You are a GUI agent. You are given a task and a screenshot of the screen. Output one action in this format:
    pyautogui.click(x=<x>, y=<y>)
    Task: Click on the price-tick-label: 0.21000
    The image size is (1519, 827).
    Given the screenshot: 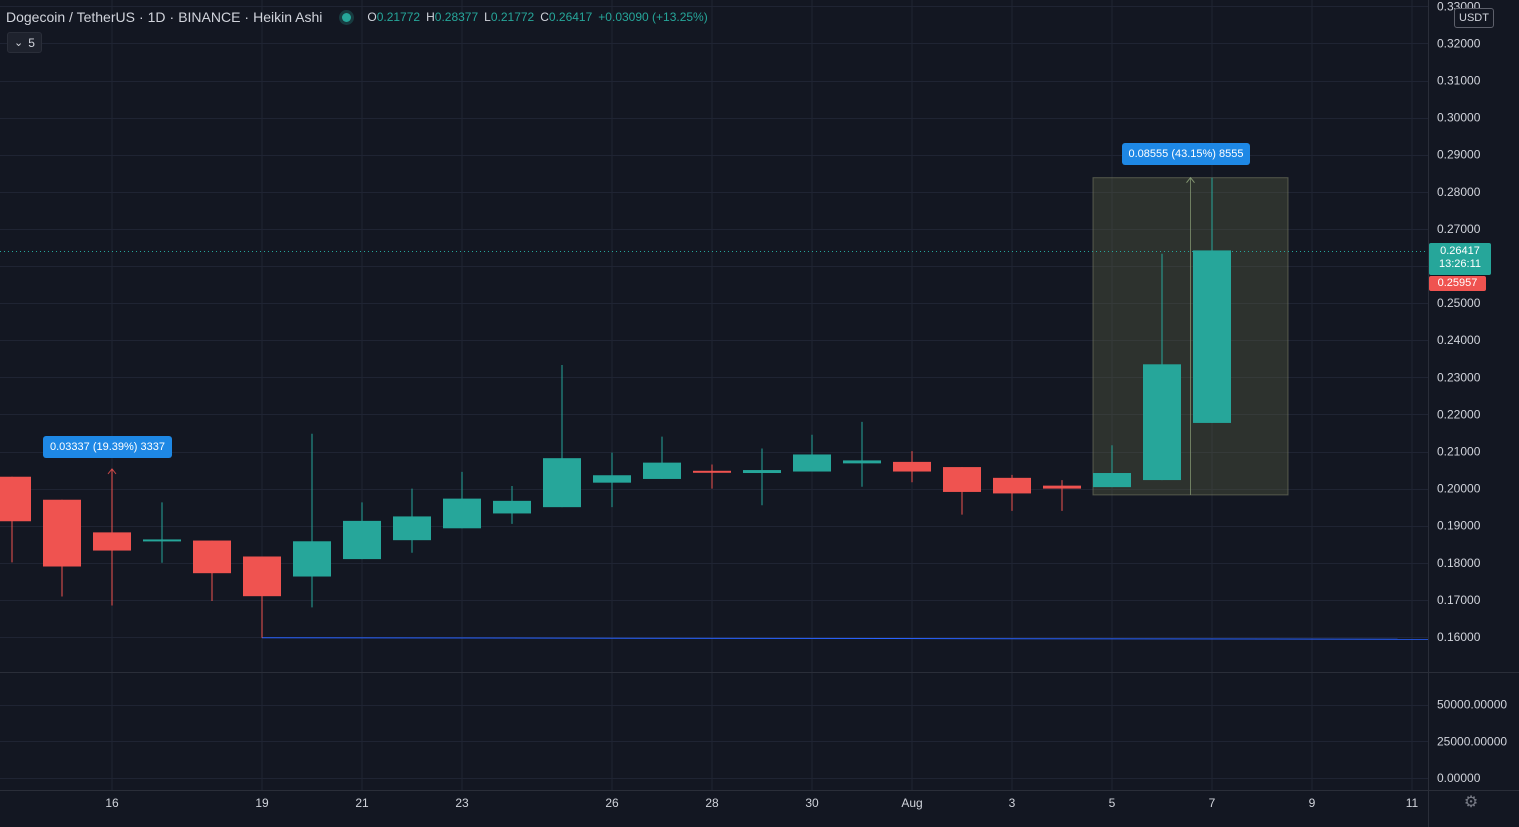 What is the action you would take?
    pyautogui.click(x=1459, y=452)
    